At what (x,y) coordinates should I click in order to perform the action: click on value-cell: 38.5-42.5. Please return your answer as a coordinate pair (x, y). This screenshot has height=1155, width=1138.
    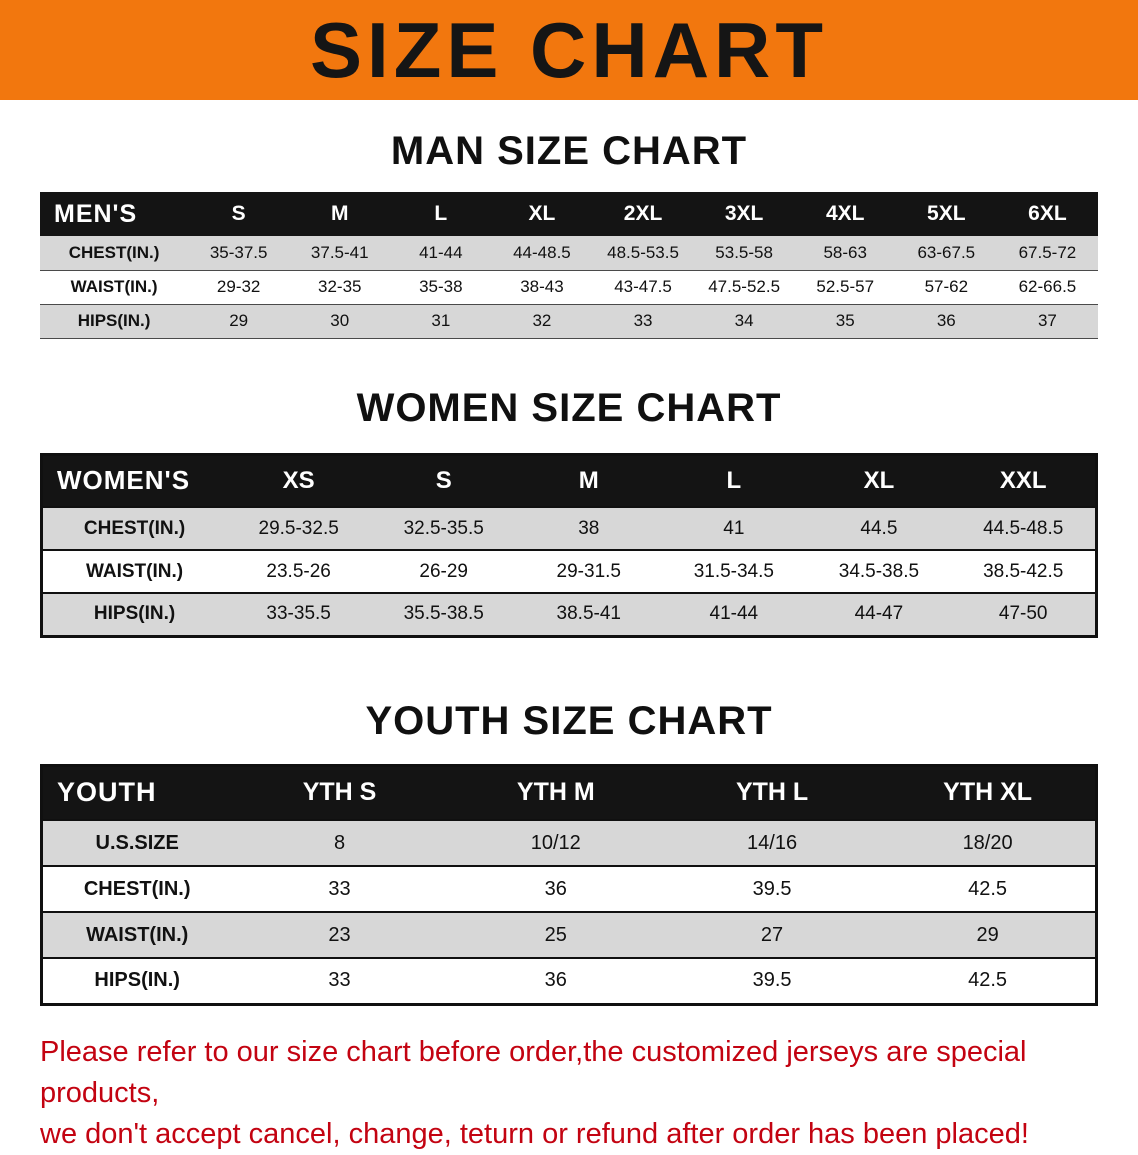
    Looking at the image, I should click on (1023, 571).